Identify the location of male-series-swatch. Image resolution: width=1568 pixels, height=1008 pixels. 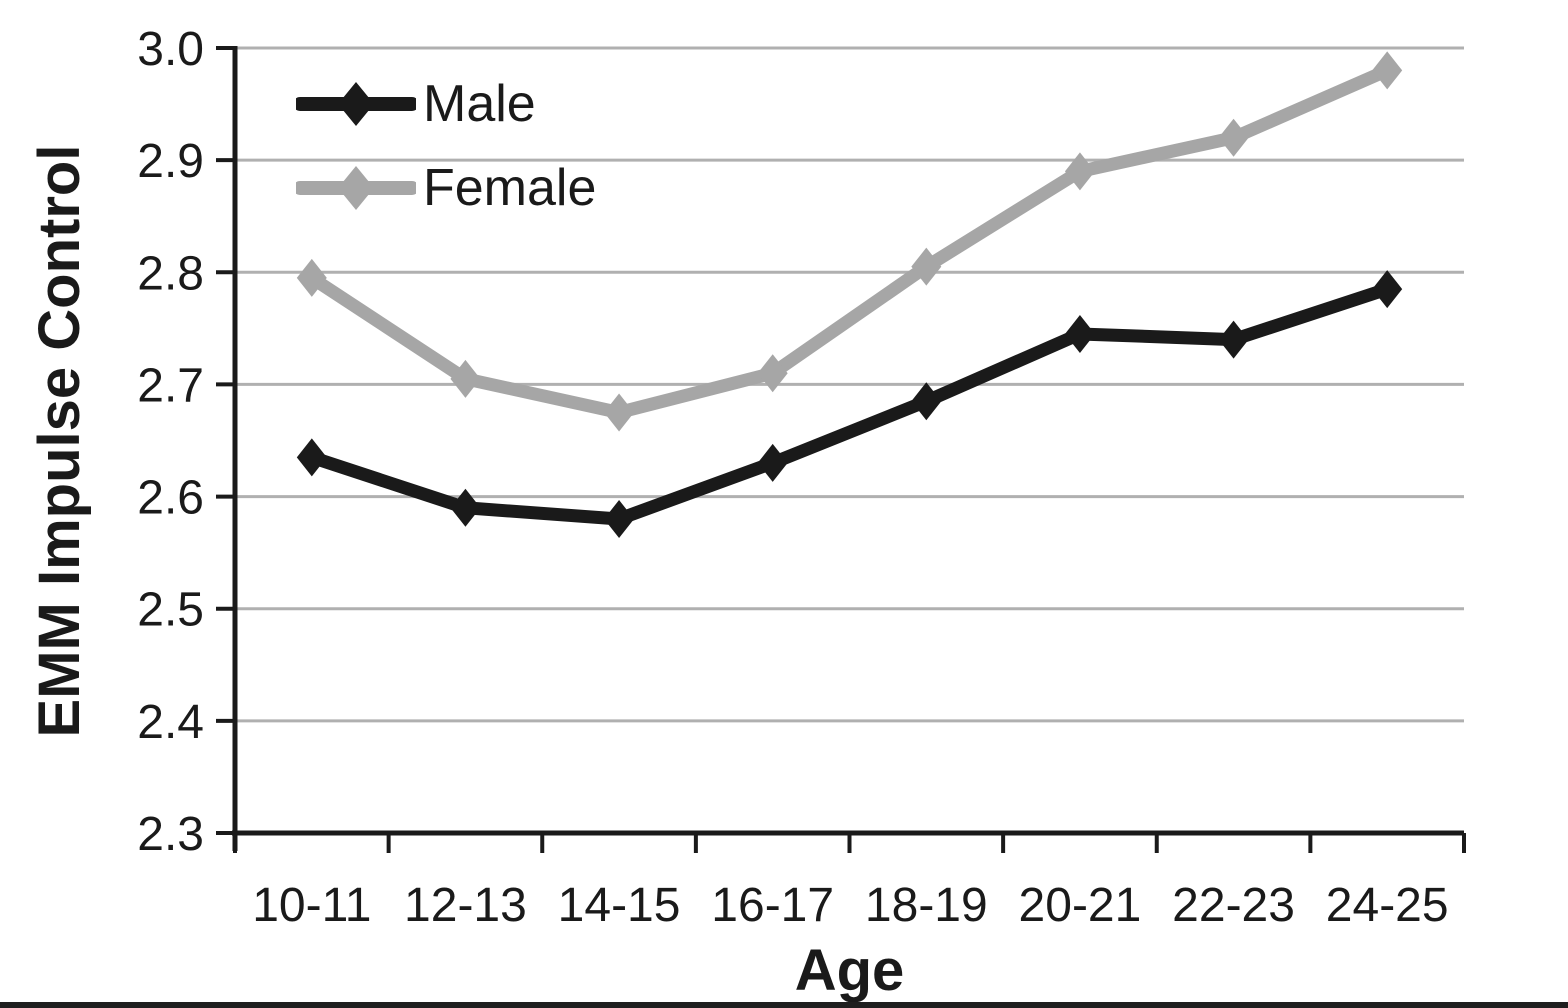
(356, 104).